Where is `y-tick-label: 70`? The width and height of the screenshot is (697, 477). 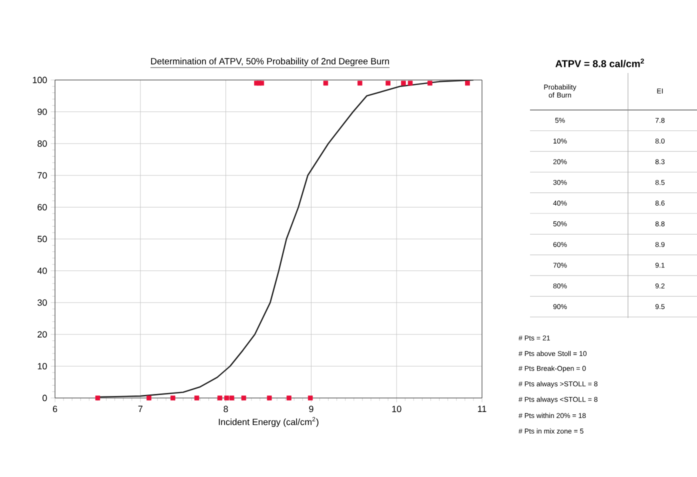 y-tick-label: 70 is located at coordinates (42, 175).